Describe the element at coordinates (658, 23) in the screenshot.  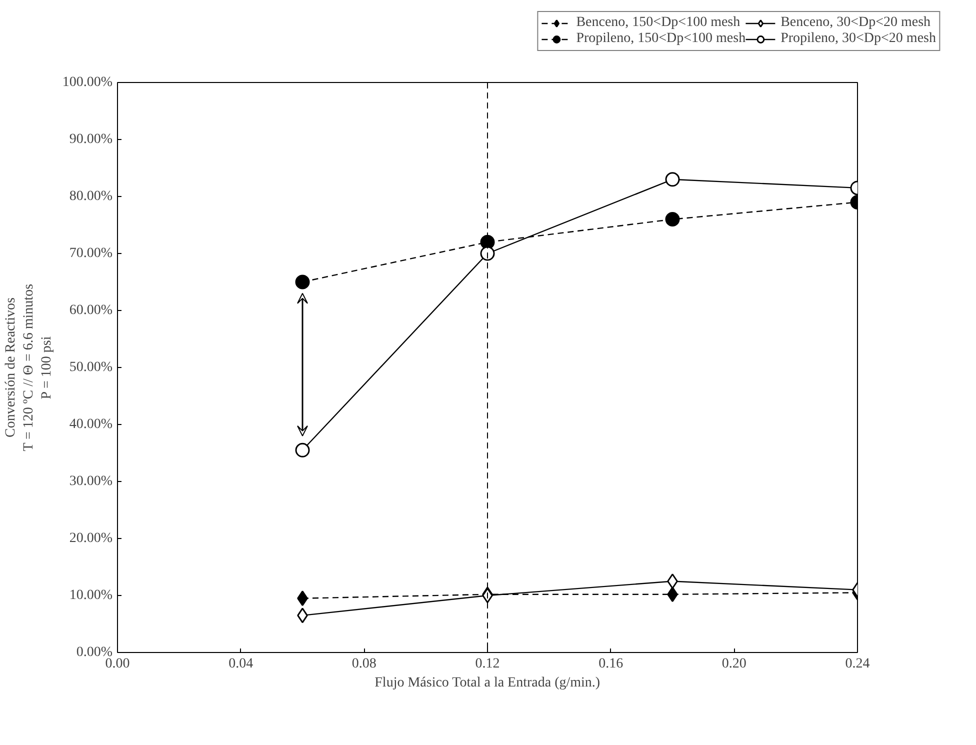
I see `legend-label: Benceno, 150<Dp<100 mesh` at that location.